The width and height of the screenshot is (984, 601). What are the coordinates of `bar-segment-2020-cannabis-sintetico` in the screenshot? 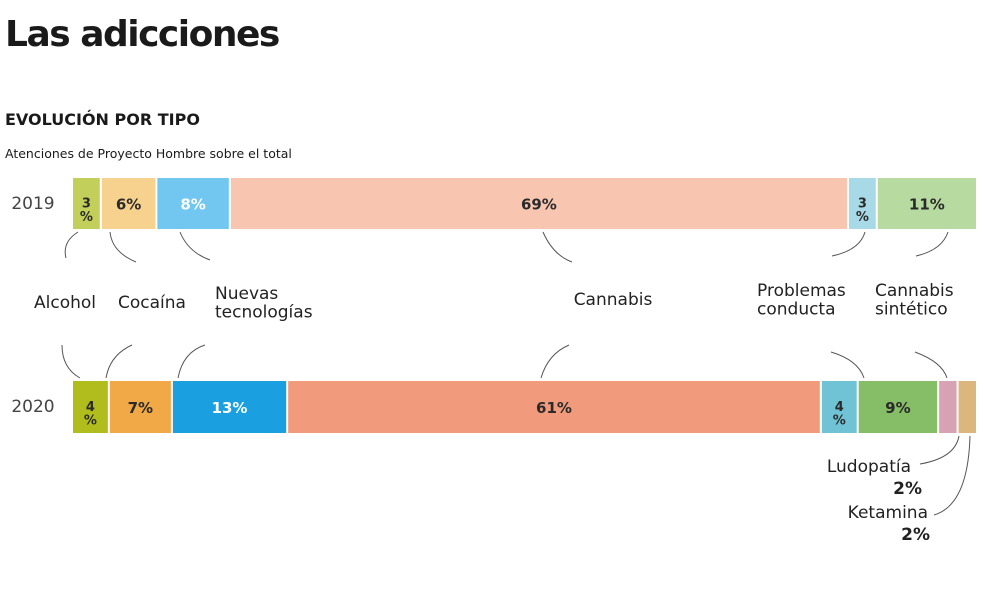 It's located at (898, 407).